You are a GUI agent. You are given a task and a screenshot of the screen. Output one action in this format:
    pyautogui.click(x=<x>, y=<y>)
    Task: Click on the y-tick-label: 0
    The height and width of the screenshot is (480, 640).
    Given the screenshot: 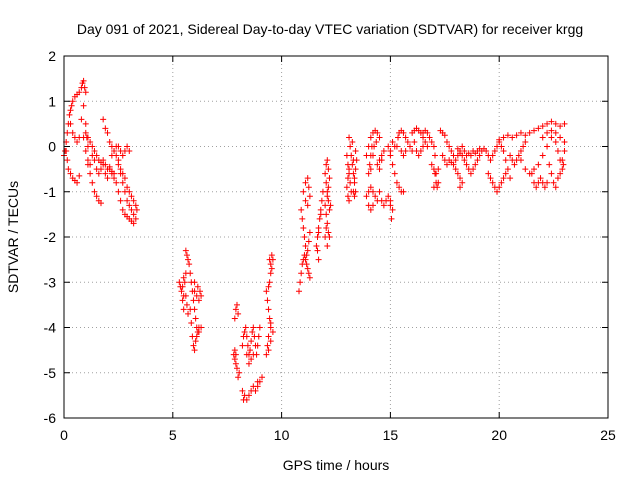 What is the action you would take?
    pyautogui.click(x=52, y=147)
    